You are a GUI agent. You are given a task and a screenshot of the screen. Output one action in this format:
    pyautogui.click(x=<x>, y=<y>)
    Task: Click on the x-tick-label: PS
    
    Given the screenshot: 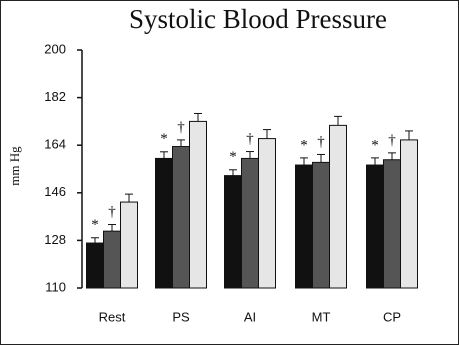 What is the action you would take?
    pyautogui.click(x=181, y=316)
    